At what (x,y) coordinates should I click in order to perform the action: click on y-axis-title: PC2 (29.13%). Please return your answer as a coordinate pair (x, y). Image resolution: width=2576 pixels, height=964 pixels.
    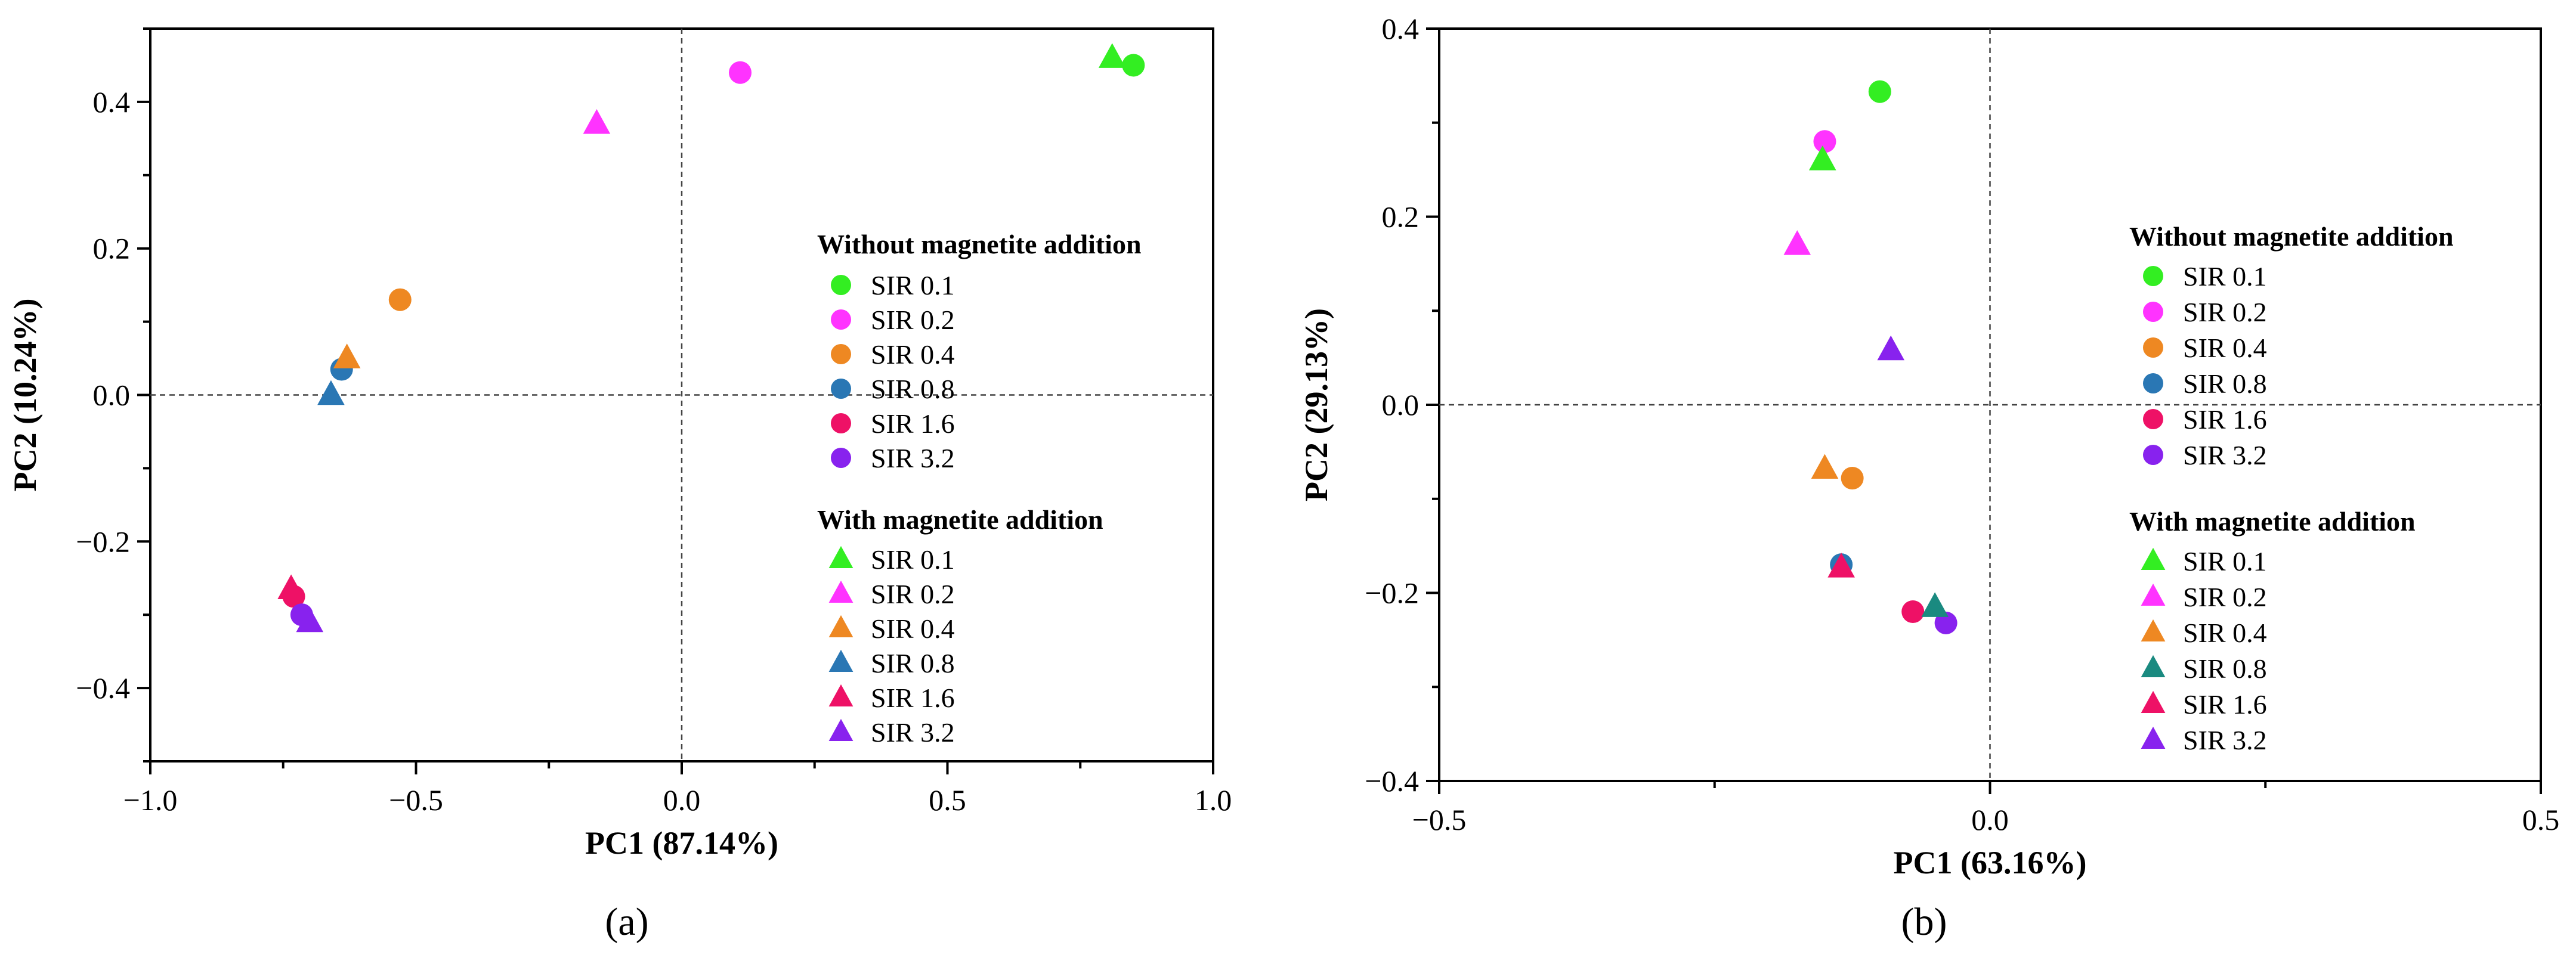
    Looking at the image, I should click on (1316, 404).